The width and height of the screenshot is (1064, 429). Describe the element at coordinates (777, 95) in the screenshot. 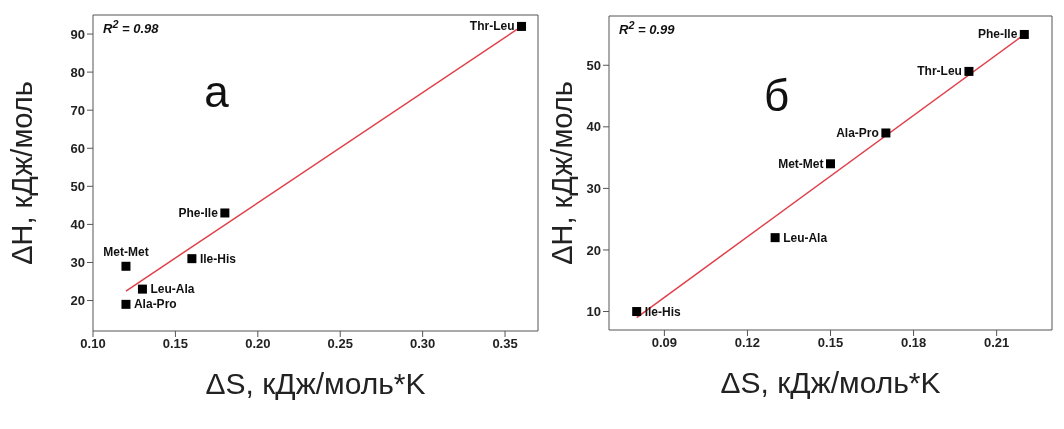

I see `annotation: б` at that location.